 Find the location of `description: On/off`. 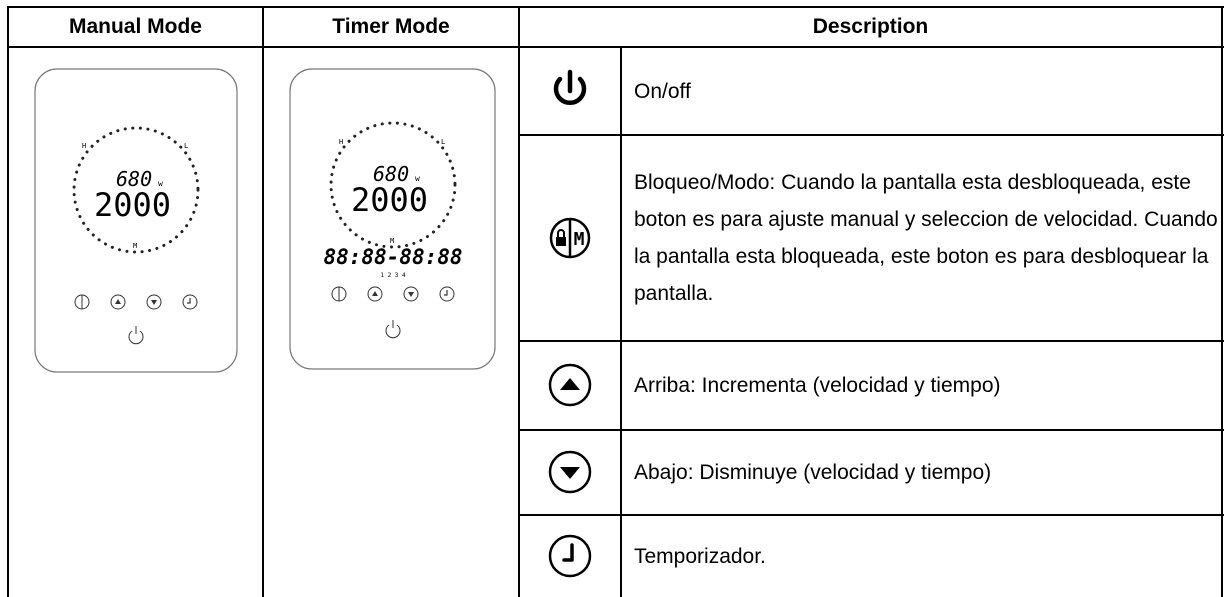

description: On/off is located at coordinates (662, 91).